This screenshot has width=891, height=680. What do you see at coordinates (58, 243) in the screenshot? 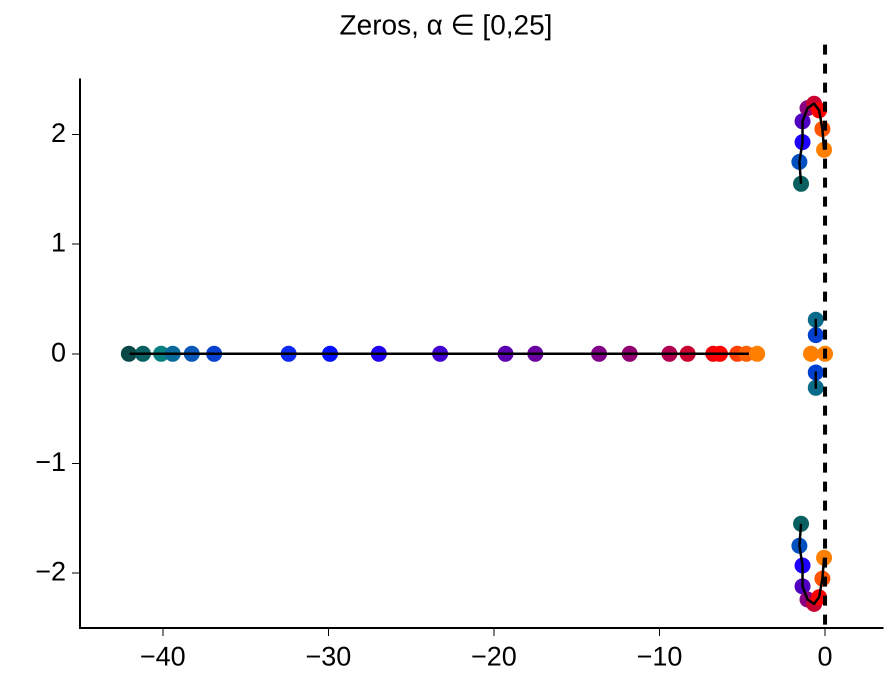
I see `y-tick-label: 1` at bounding box center [58, 243].